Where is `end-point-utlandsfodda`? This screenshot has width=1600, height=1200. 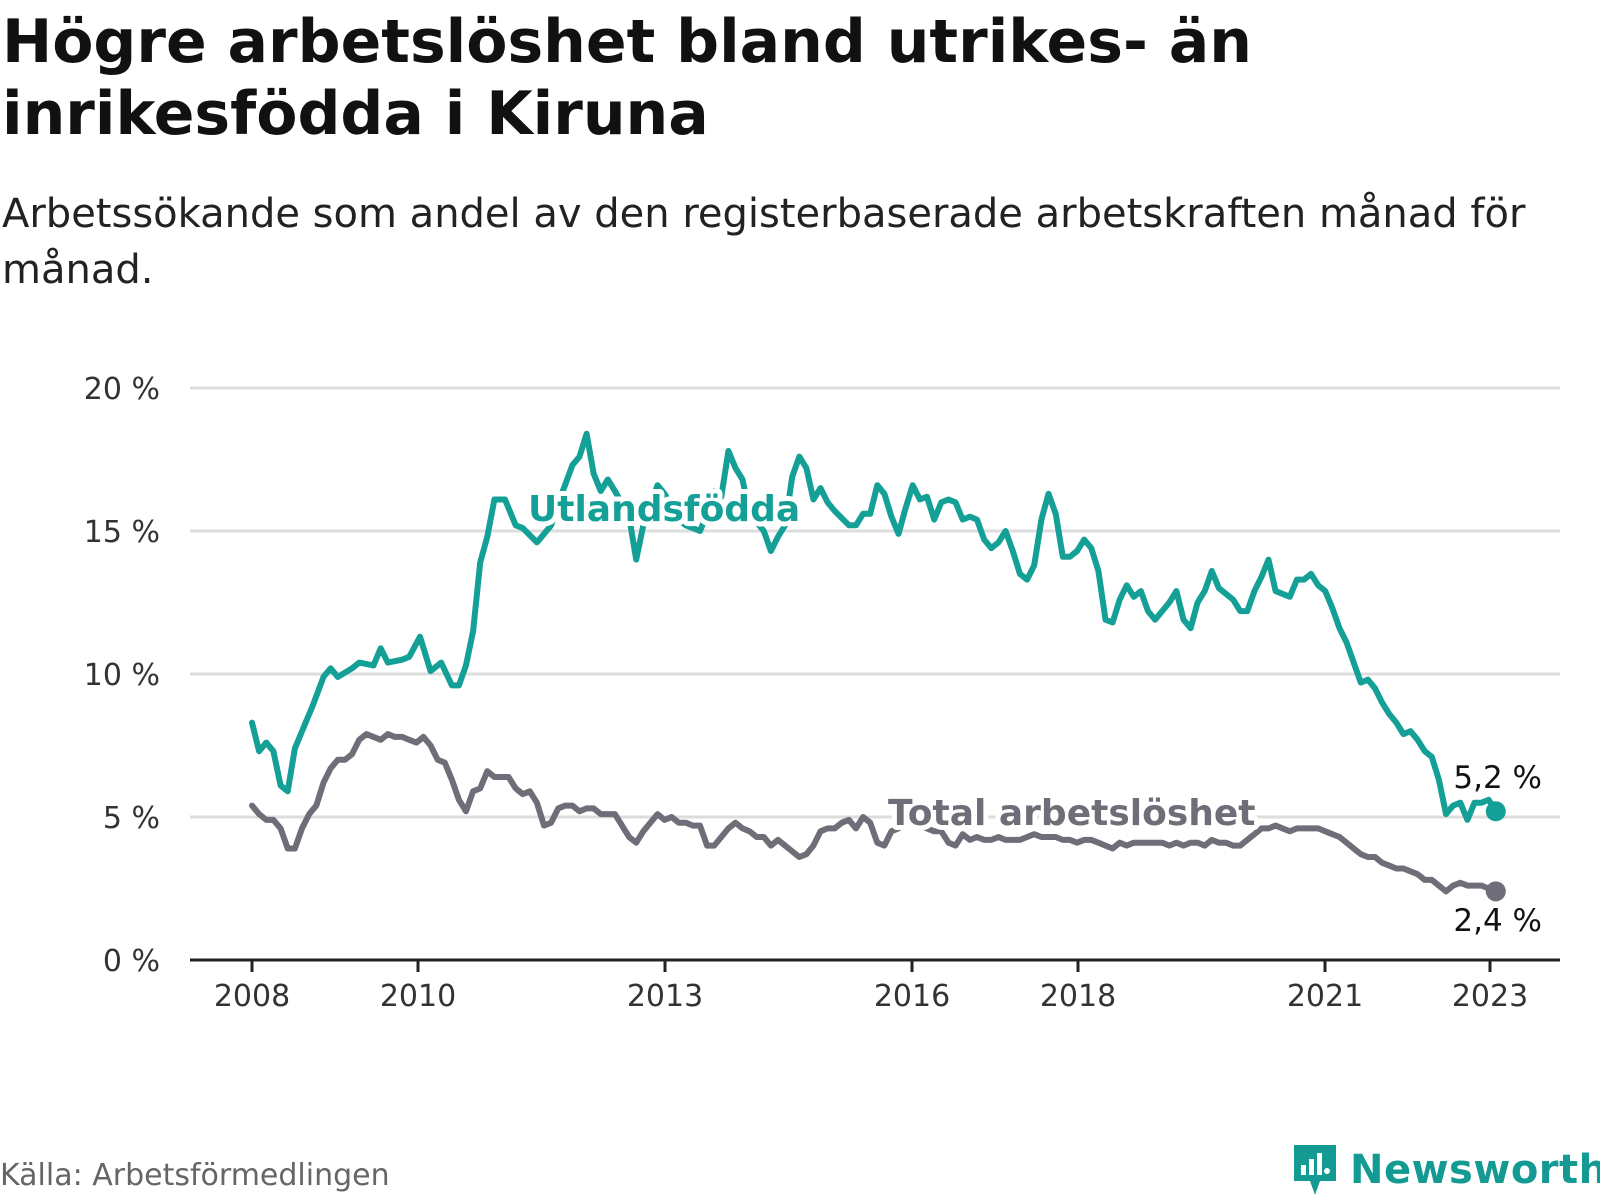
end-point-utlandsfodda is located at coordinates (1495, 811).